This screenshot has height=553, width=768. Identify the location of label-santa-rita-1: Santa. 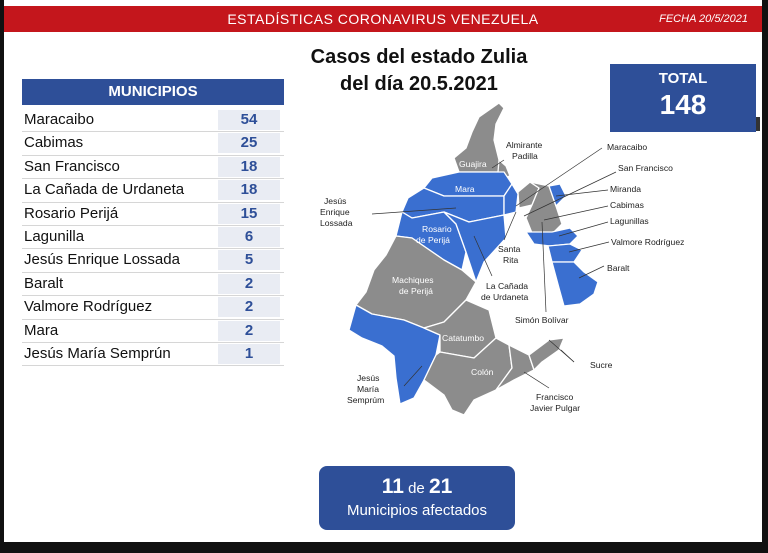
(509, 249).